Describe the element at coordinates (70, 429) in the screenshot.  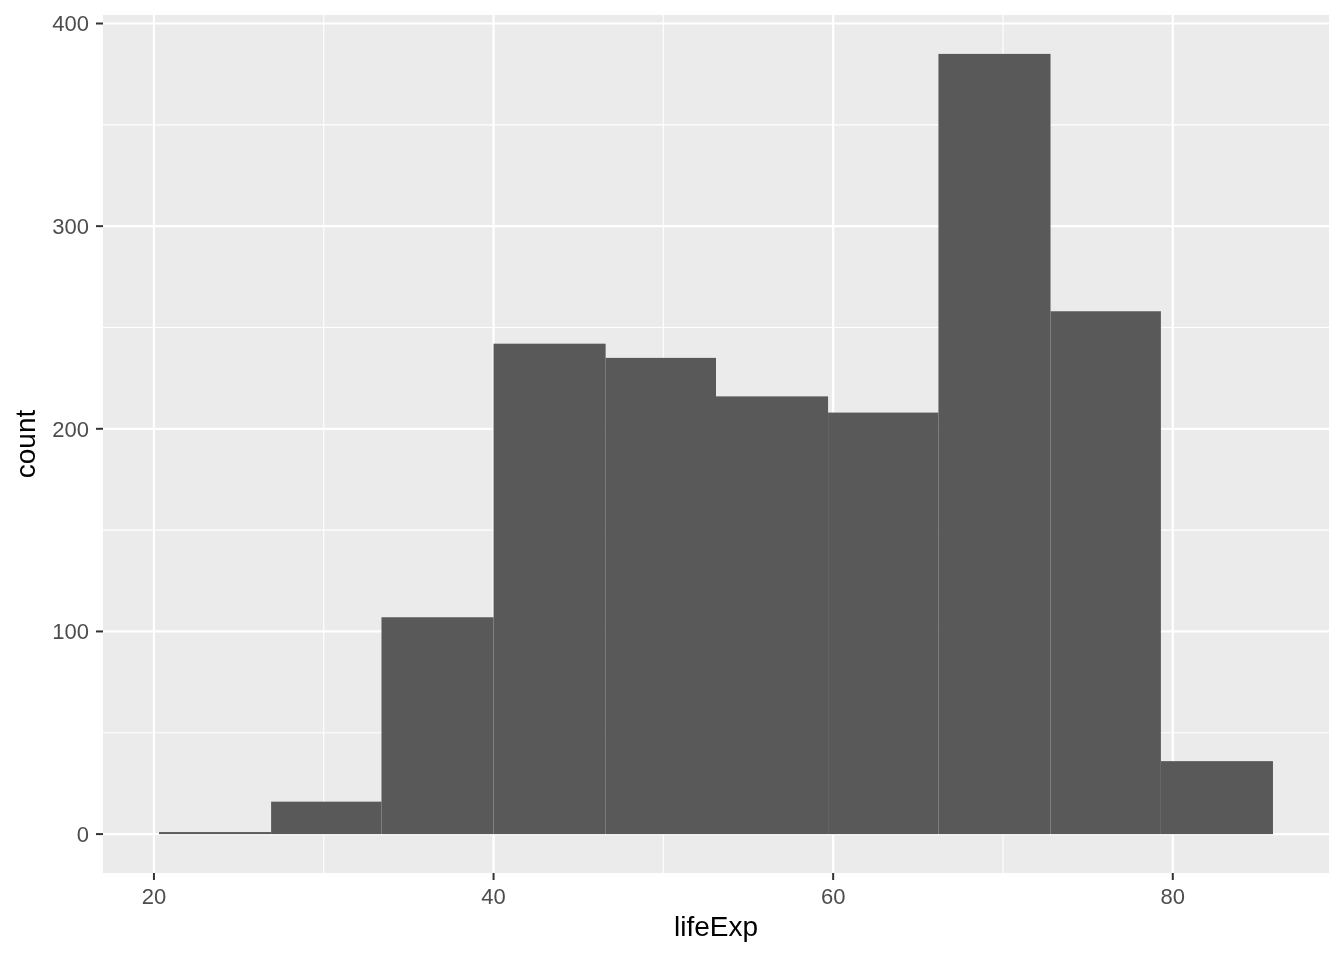
I see `y-tick-label: 200` at that location.